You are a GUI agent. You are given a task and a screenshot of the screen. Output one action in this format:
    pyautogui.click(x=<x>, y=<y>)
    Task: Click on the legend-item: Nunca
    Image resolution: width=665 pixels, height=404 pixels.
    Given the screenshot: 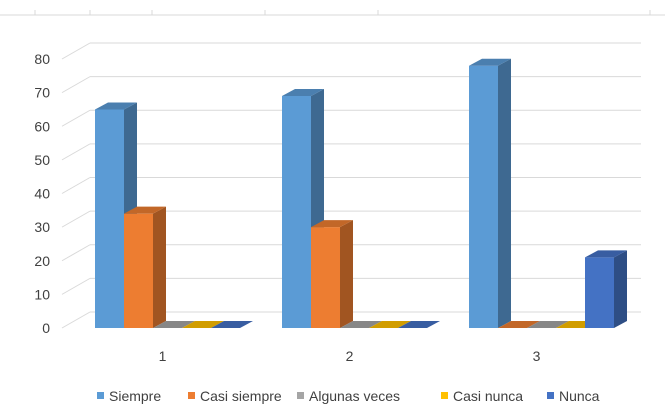 What is the action you would take?
    pyautogui.click(x=573, y=396)
    